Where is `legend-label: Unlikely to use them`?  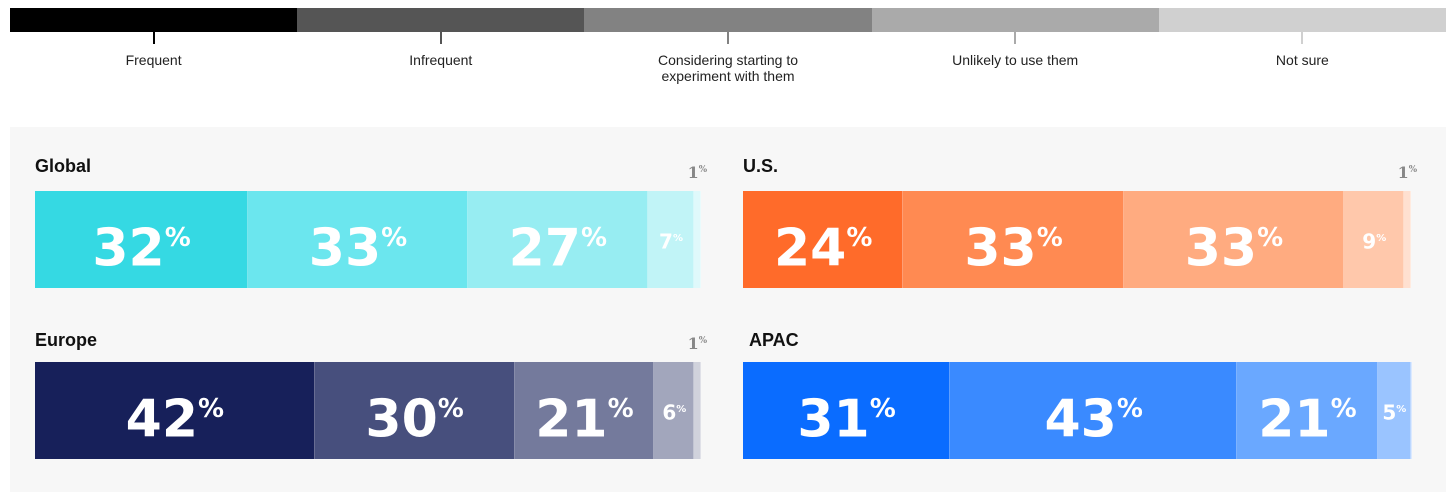
legend-label: Unlikely to use them is located at coordinates (1015, 60).